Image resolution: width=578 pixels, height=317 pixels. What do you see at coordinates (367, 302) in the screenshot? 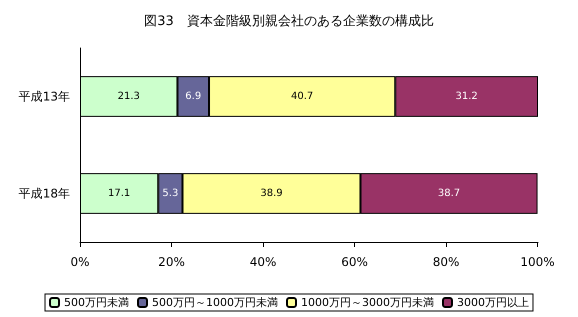
I see `legend-label: 1000万円～3000万円未満` at bounding box center [367, 302].